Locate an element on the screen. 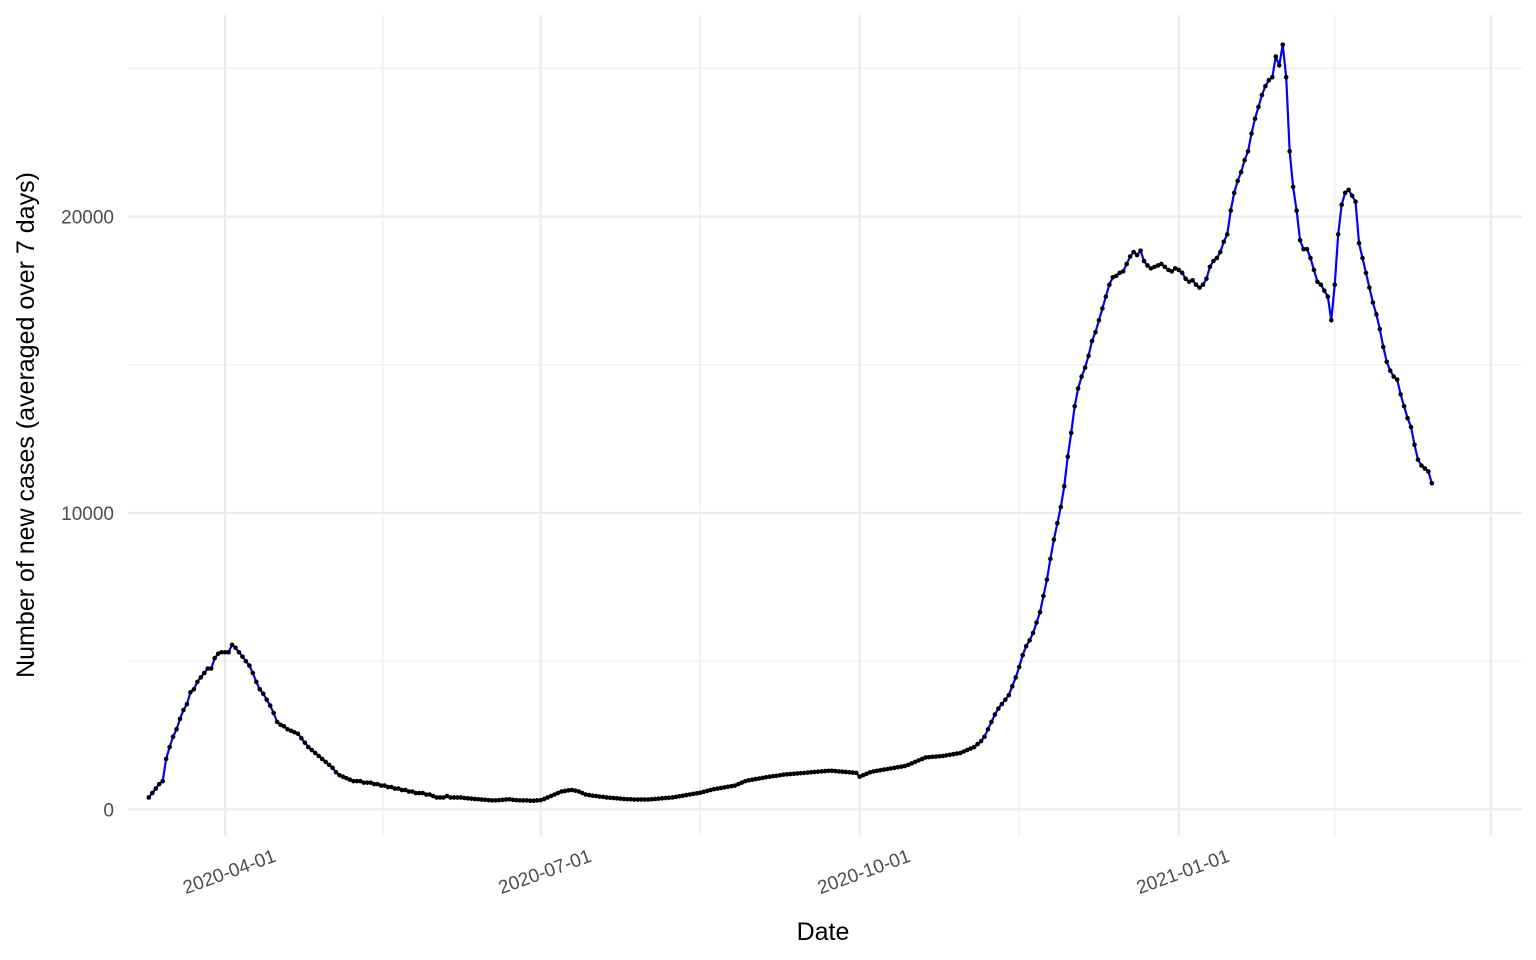  x-tick-label: 2020-10-01 is located at coordinates (864, 872).